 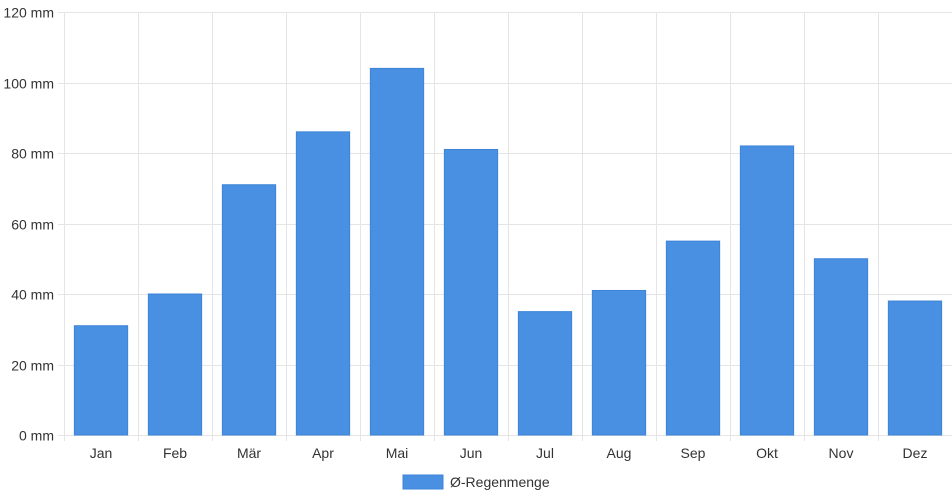 I want to click on legend-label: Ø-Regenmenge, so click(x=500, y=482).